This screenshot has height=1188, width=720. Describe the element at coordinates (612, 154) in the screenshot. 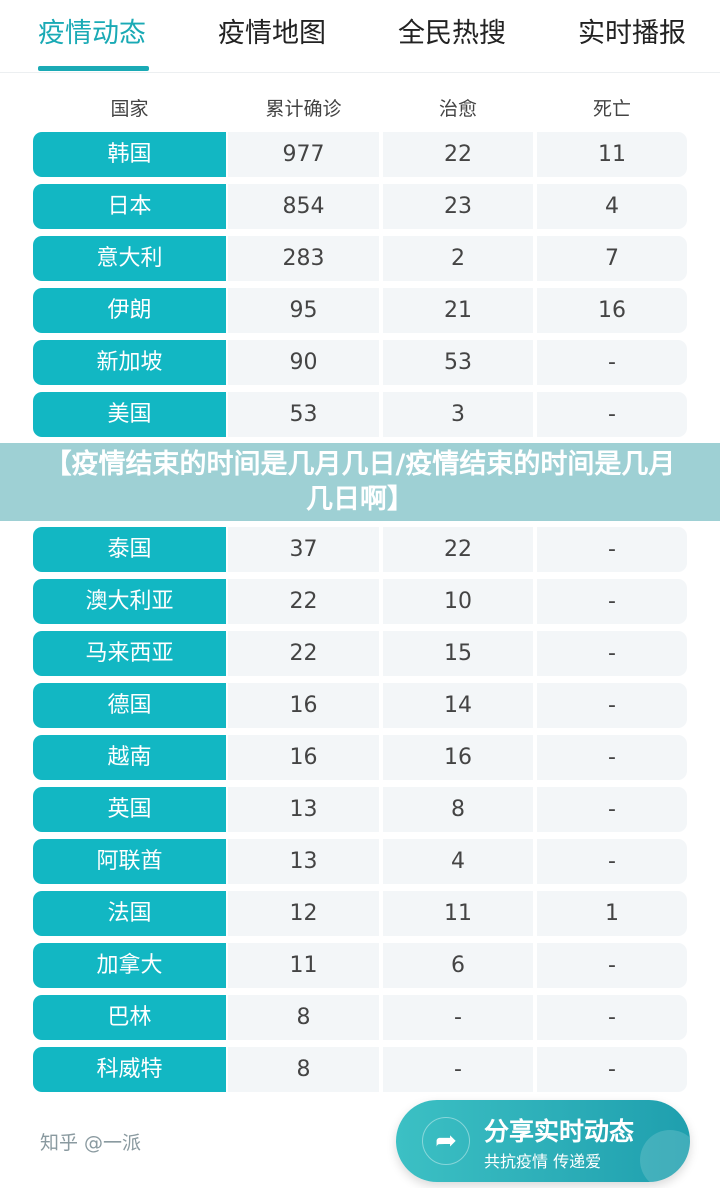

I see `deaths-cell: 11` at that location.